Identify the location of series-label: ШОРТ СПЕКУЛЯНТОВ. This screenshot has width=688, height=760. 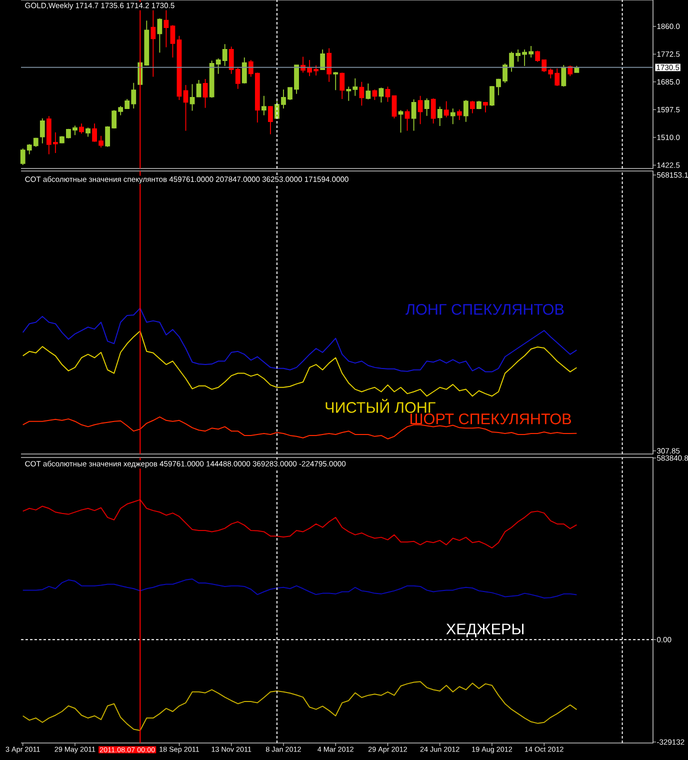
(490, 419).